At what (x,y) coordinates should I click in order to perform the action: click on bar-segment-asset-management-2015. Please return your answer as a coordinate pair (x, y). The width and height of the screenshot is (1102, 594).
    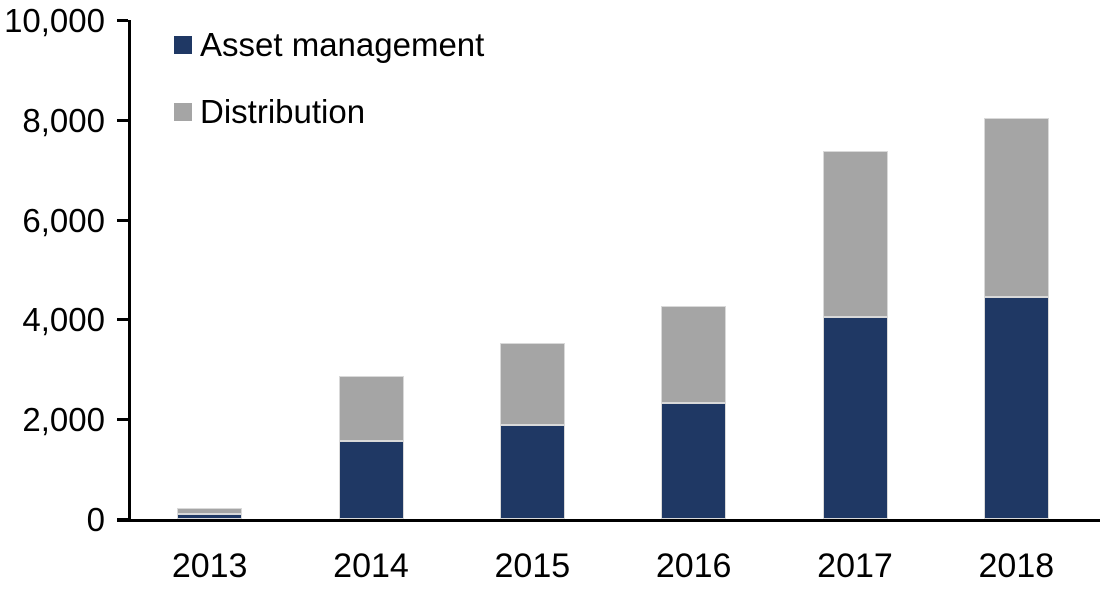
    Looking at the image, I should click on (532, 472).